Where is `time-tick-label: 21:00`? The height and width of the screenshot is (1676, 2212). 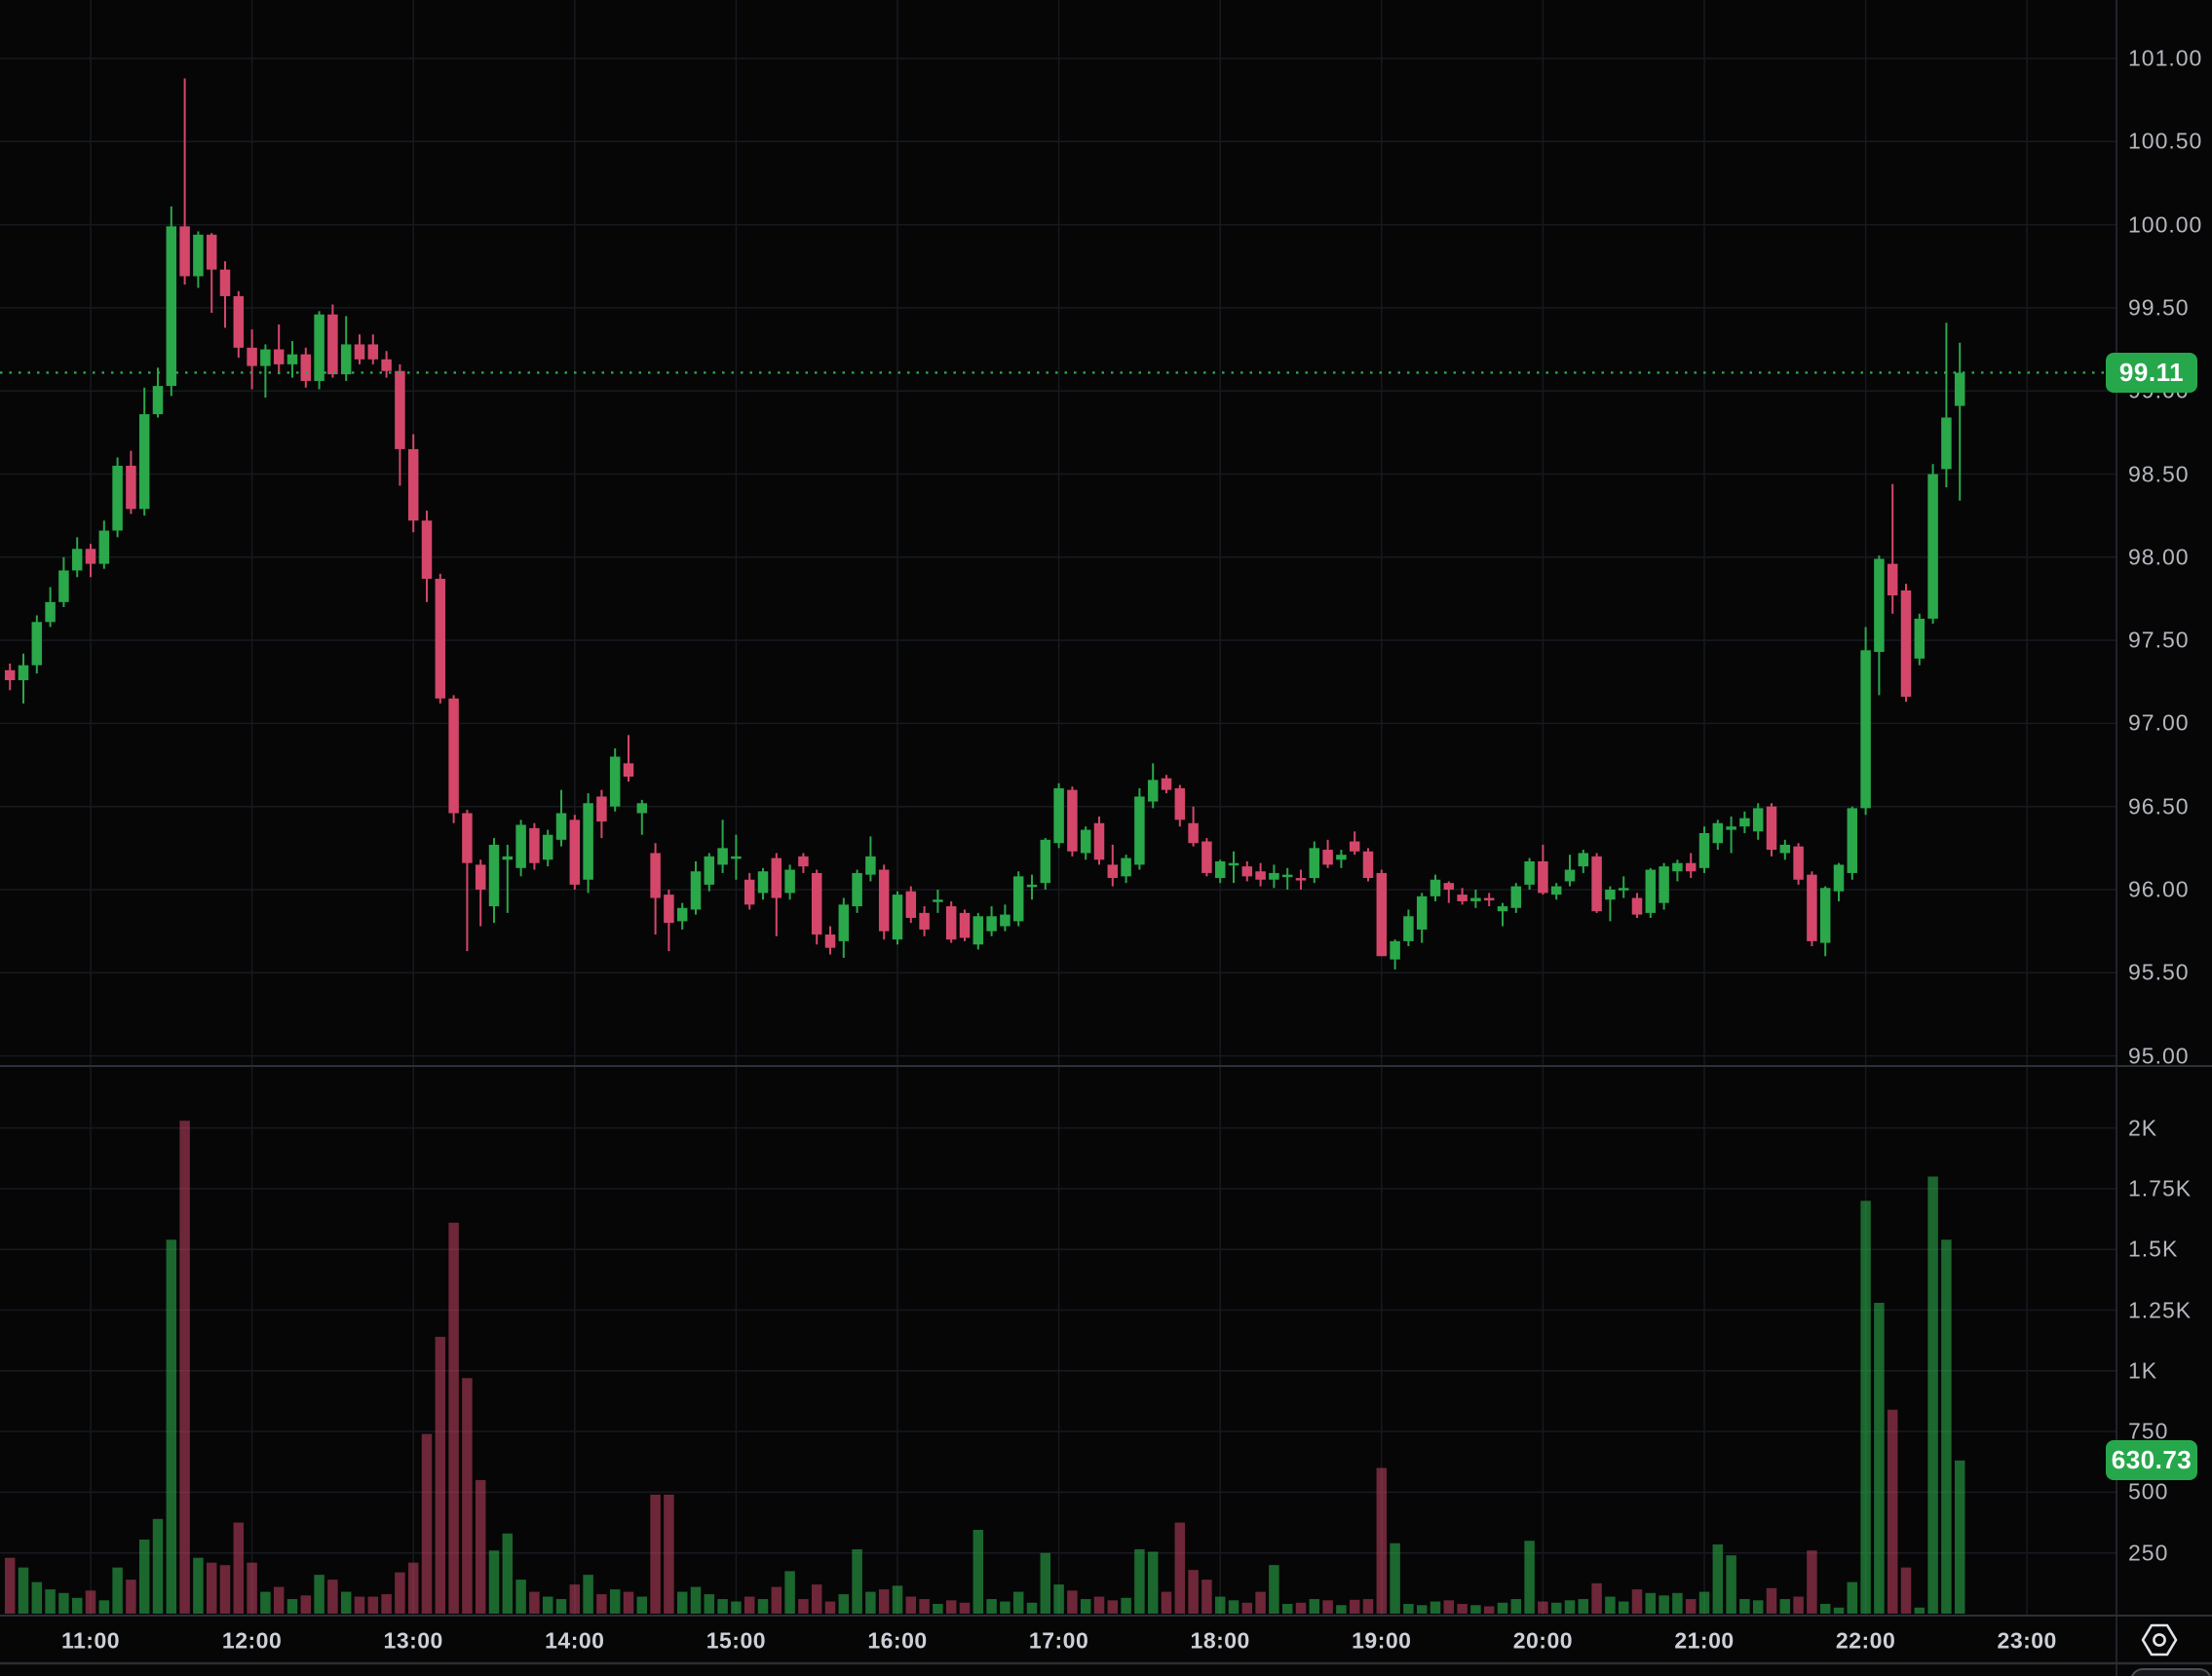 time-tick-label: 21:00 is located at coordinates (1704, 1640).